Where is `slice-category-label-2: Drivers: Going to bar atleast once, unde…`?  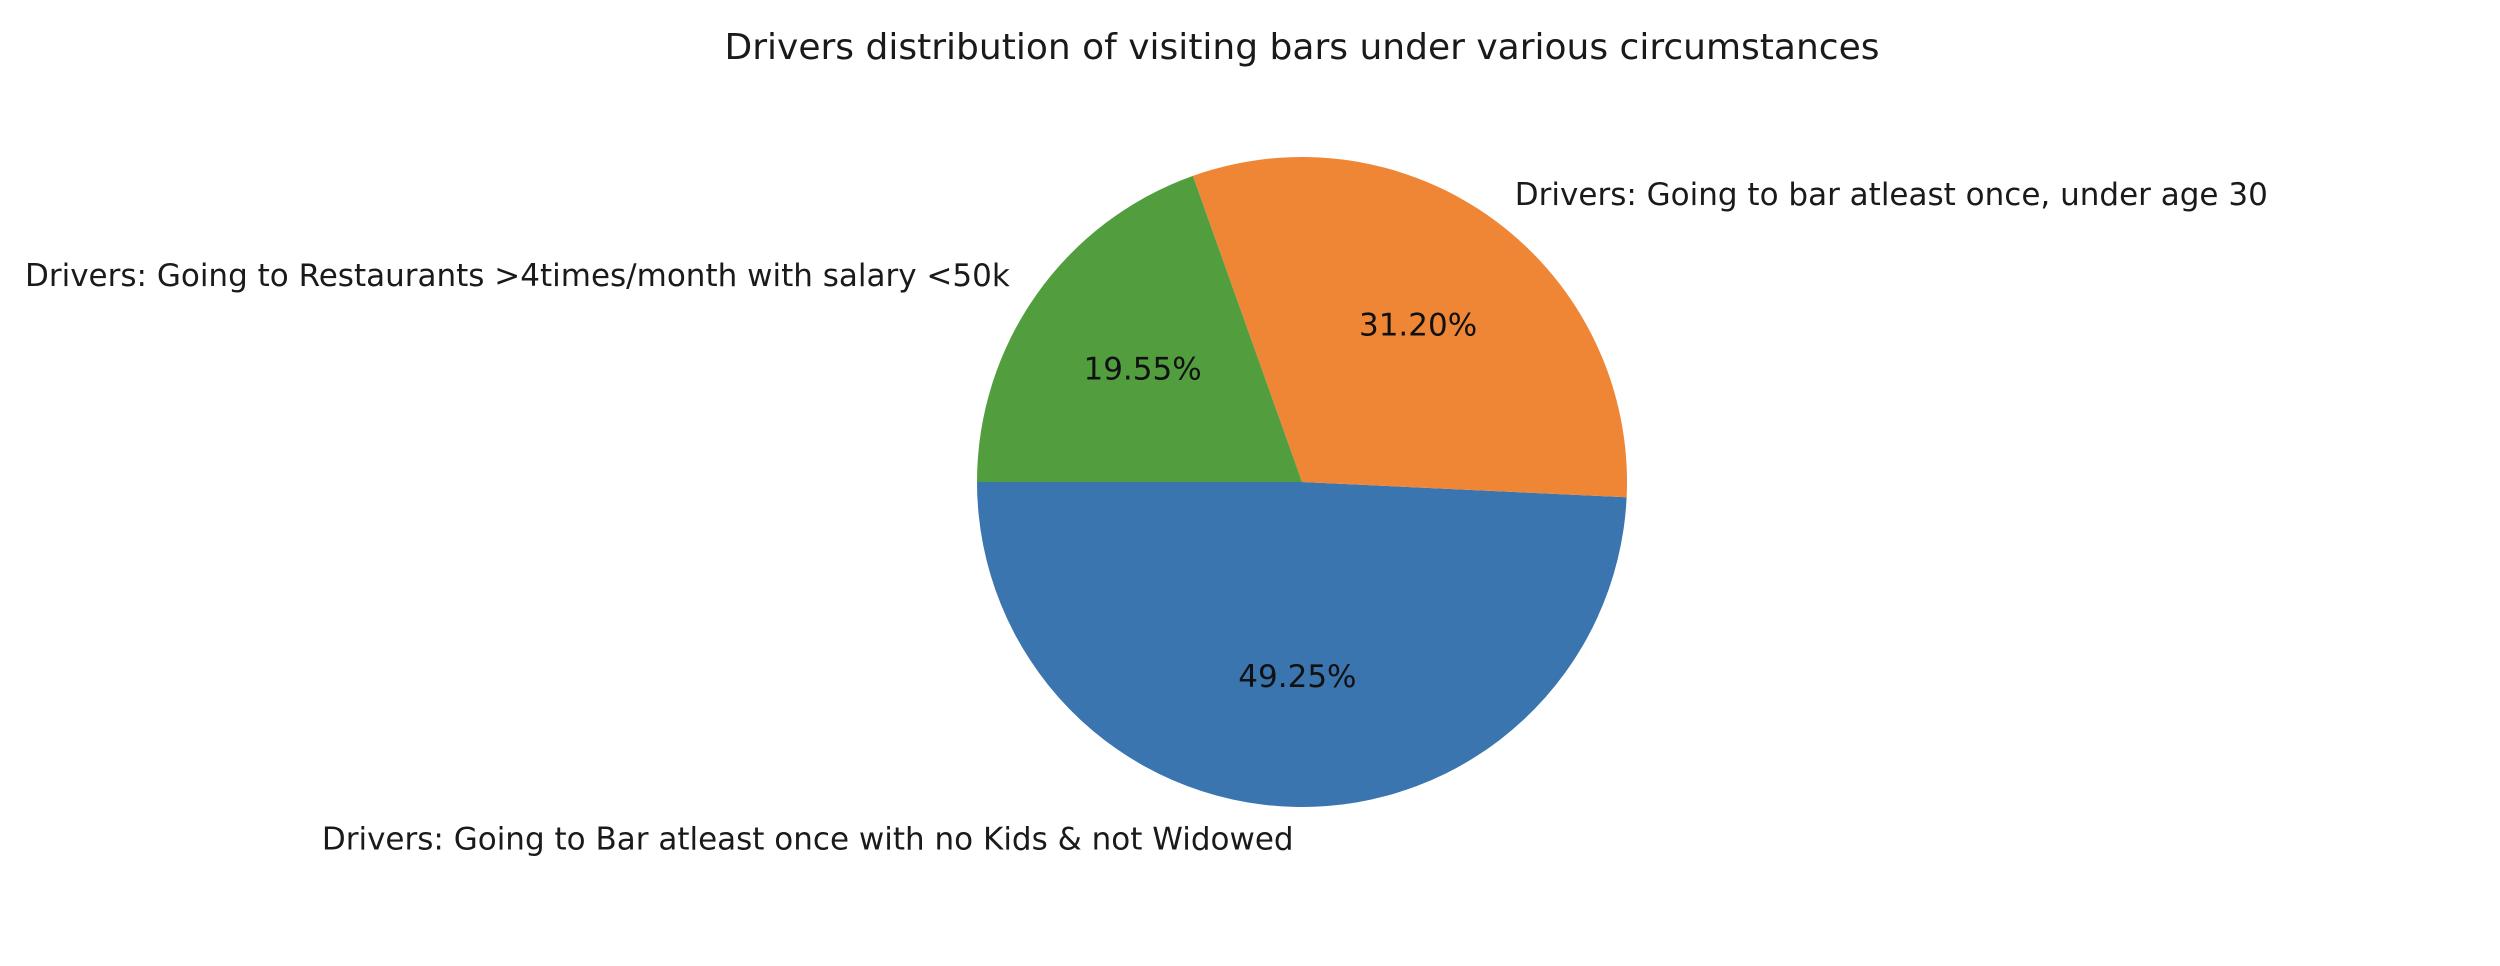 slice-category-label-2: Drivers: Going to bar atleast once, unde… is located at coordinates (1891, 195).